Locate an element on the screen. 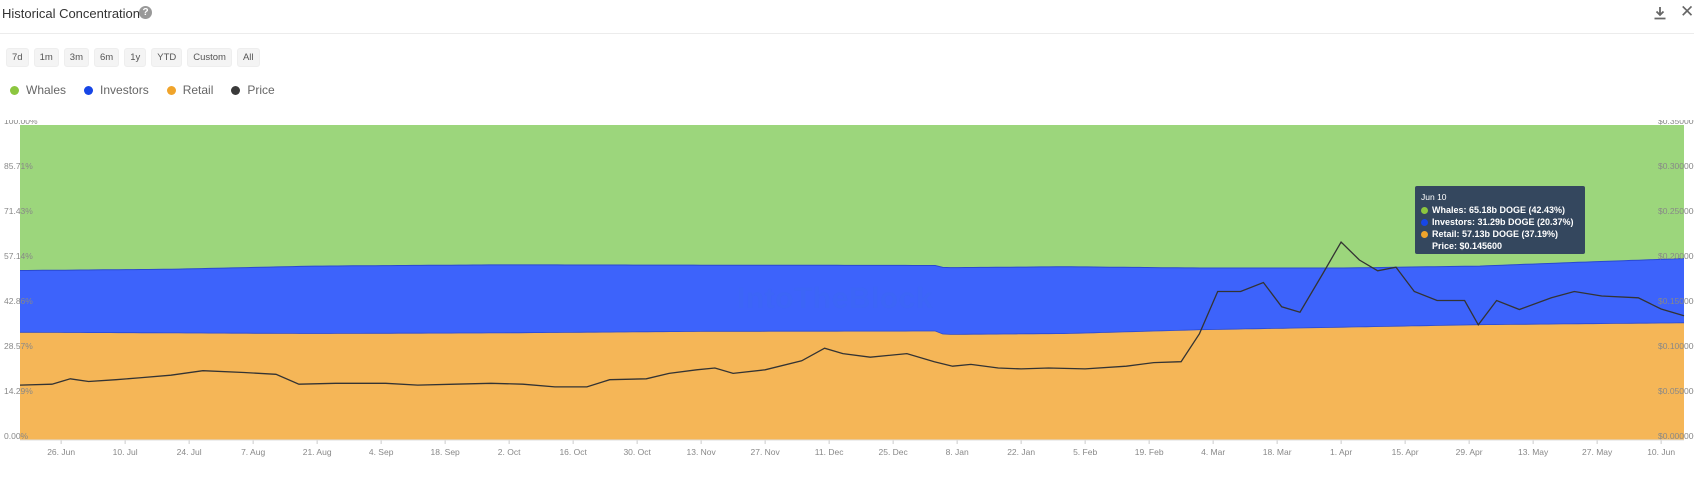  x-tick-label: 22. Jan is located at coordinates (1021, 452).